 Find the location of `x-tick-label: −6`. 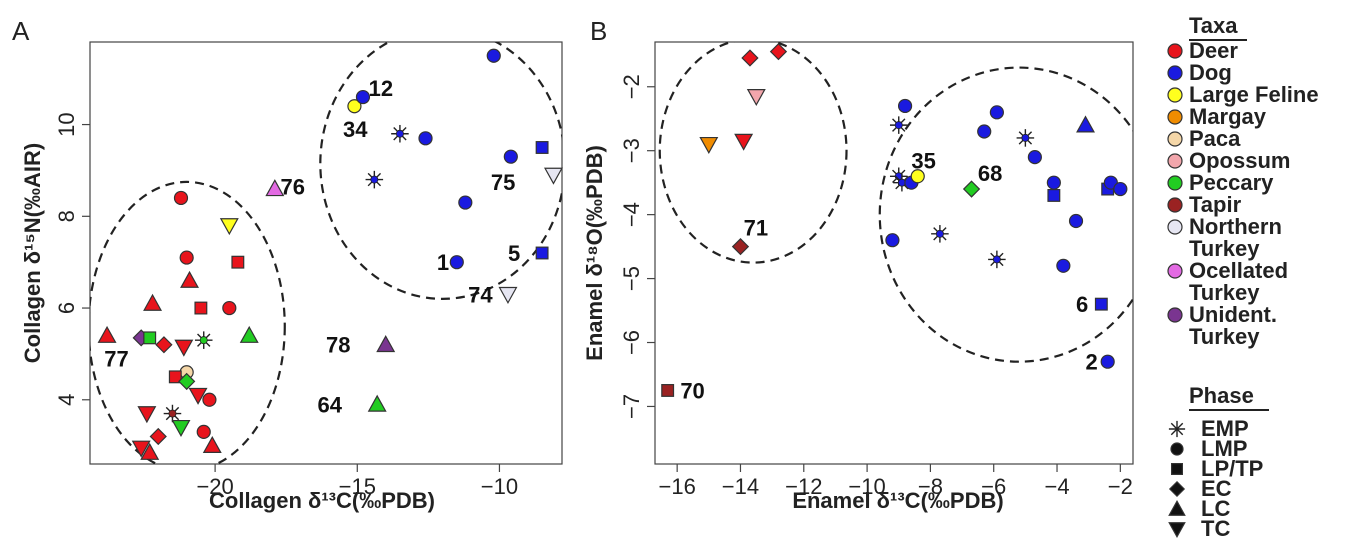

x-tick-label: −6 is located at coordinates (993, 486).